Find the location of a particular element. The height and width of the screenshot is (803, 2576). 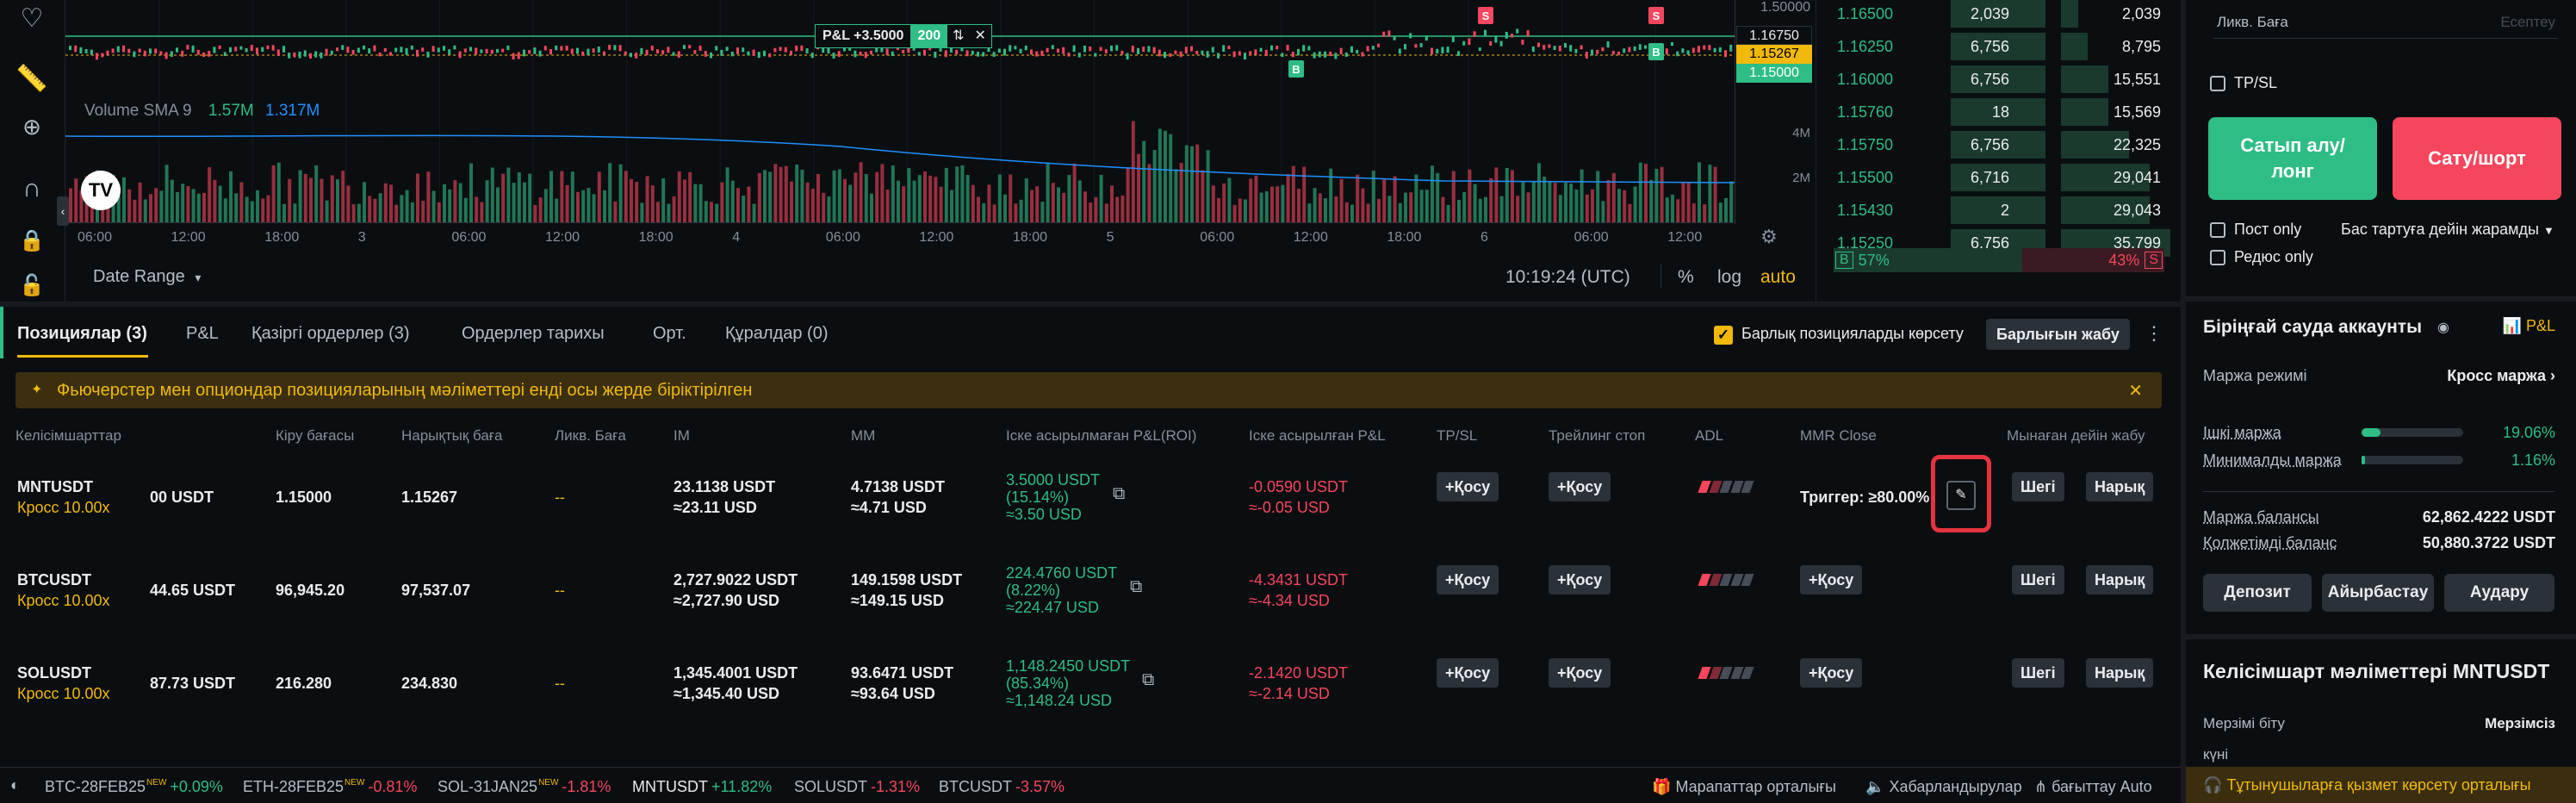

rewards-center-link: 🎁 Марапаттар орталығы is located at coordinates (1744, 787).